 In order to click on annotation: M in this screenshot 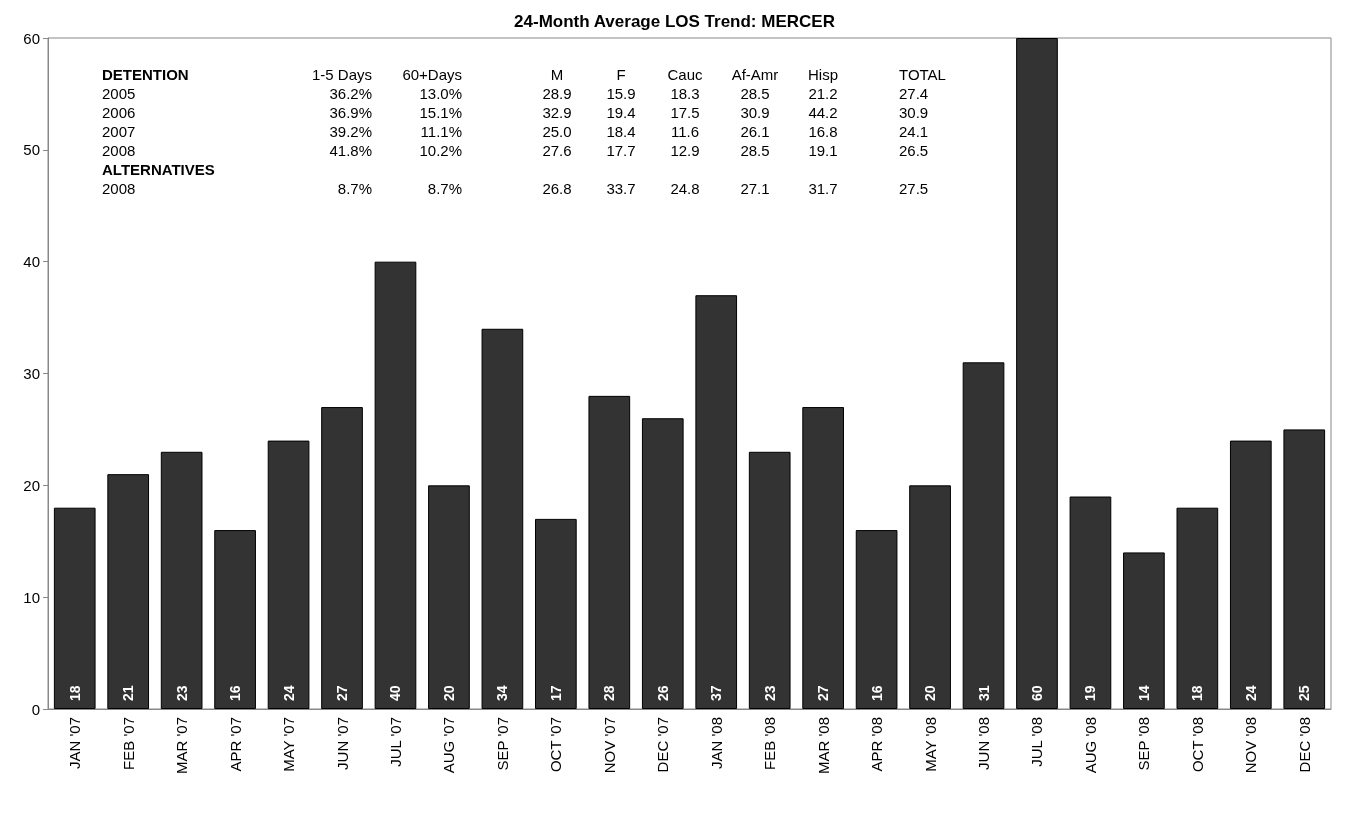, I will do `click(557, 74)`.